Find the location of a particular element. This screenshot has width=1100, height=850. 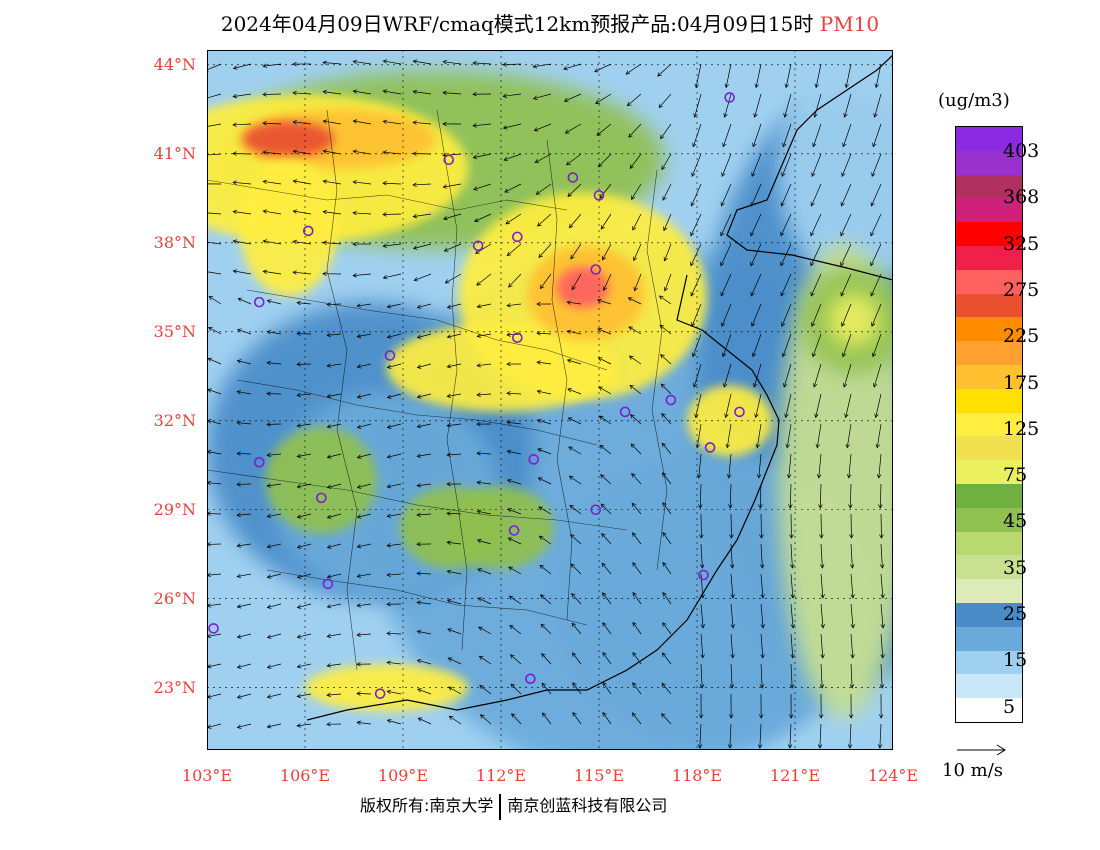

legend-value: 125 is located at coordinates (1021, 428).